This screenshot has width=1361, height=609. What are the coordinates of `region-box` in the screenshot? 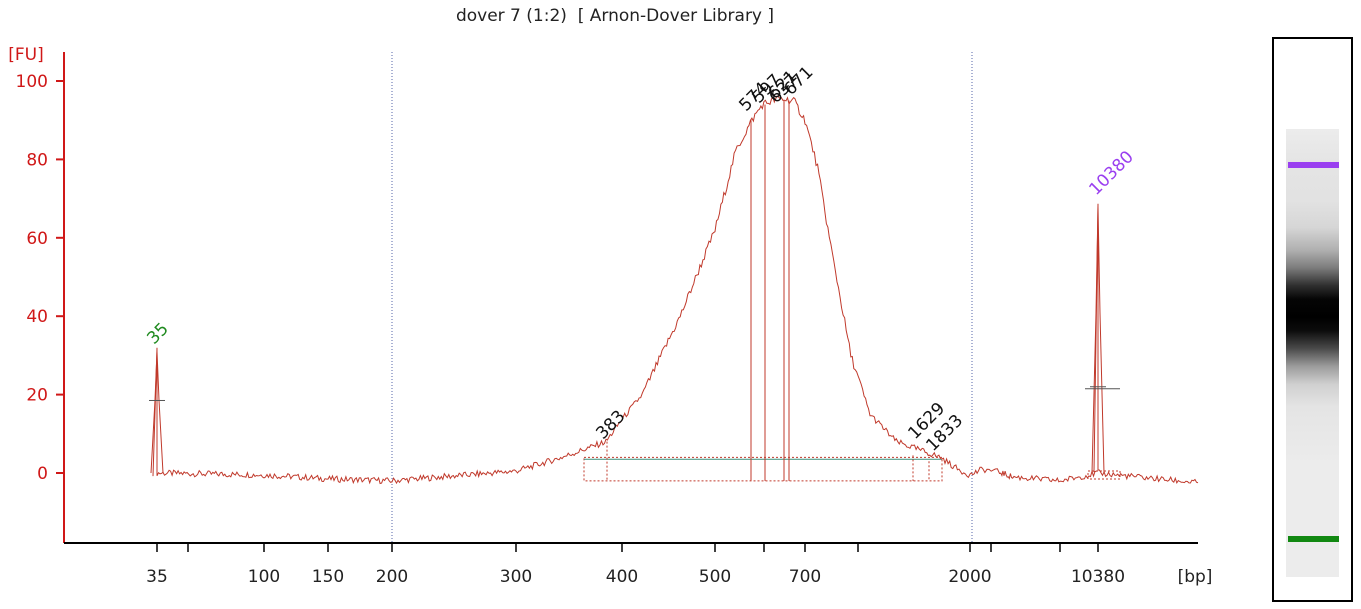 It's located at (763, 469).